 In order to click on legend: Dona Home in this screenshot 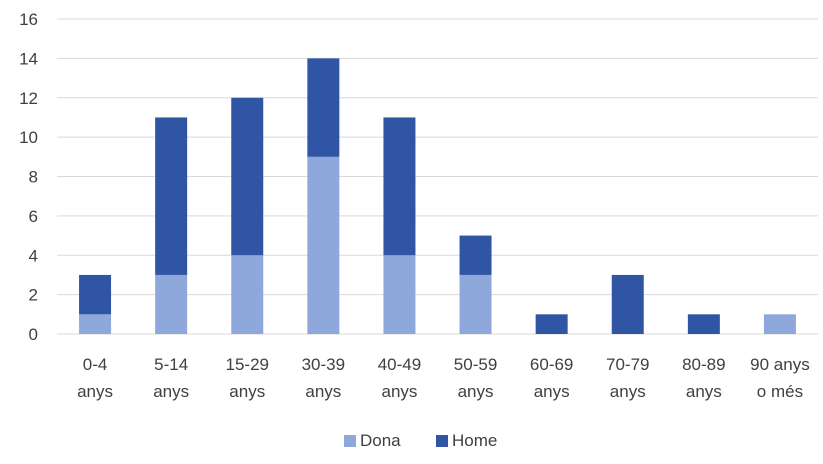, I will do `click(420, 440)`.